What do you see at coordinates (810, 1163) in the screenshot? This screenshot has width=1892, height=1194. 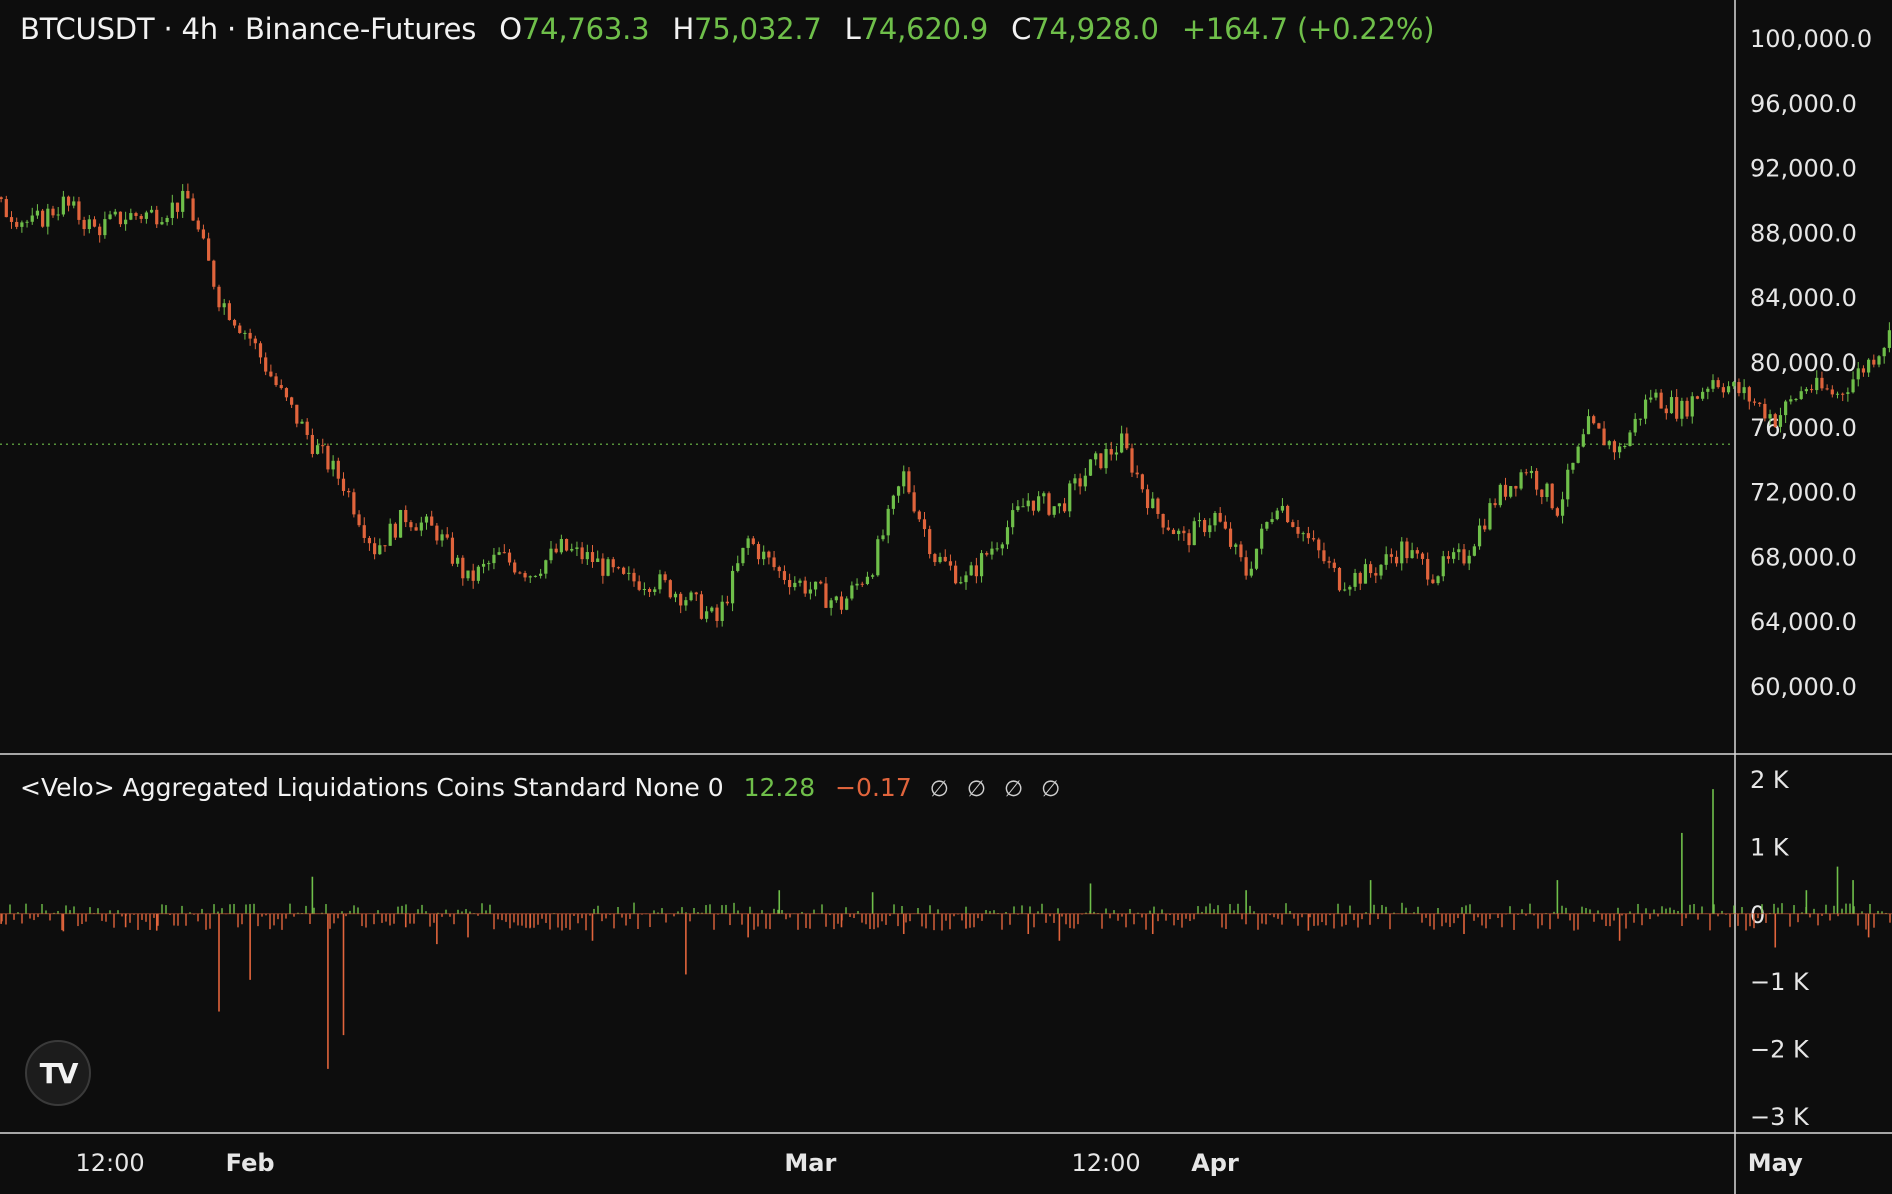 I see `time-axis-label: Mar` at bounding box center [810, 1163].